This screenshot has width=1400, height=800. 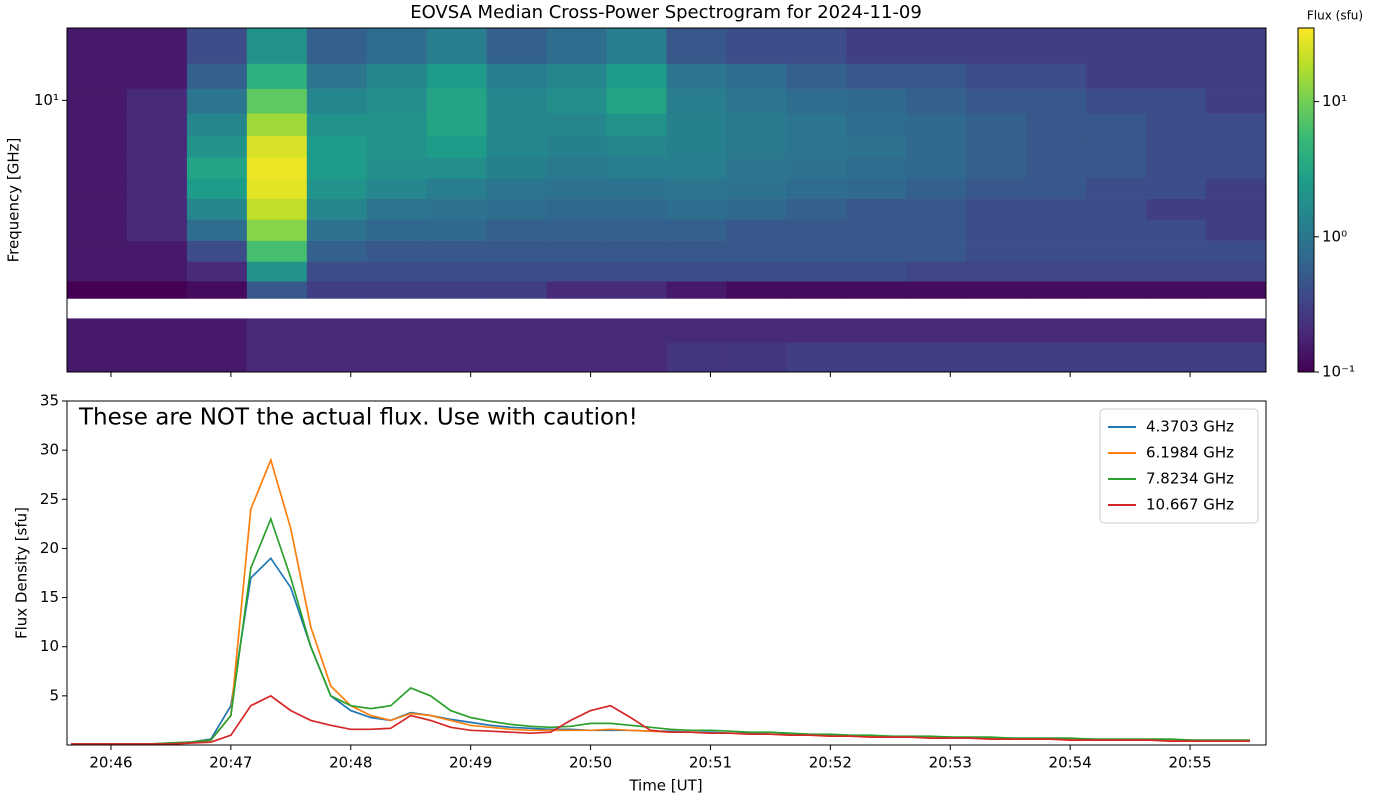 I want to click on colorbar-label: Flux (sfu), so click(x=1335, y=16).